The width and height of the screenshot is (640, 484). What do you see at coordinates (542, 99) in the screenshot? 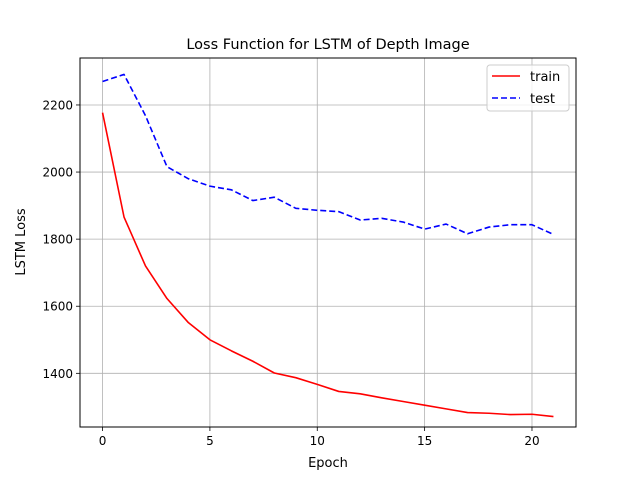
I see `legend-test-label: test` at bounding box center [542, 99].